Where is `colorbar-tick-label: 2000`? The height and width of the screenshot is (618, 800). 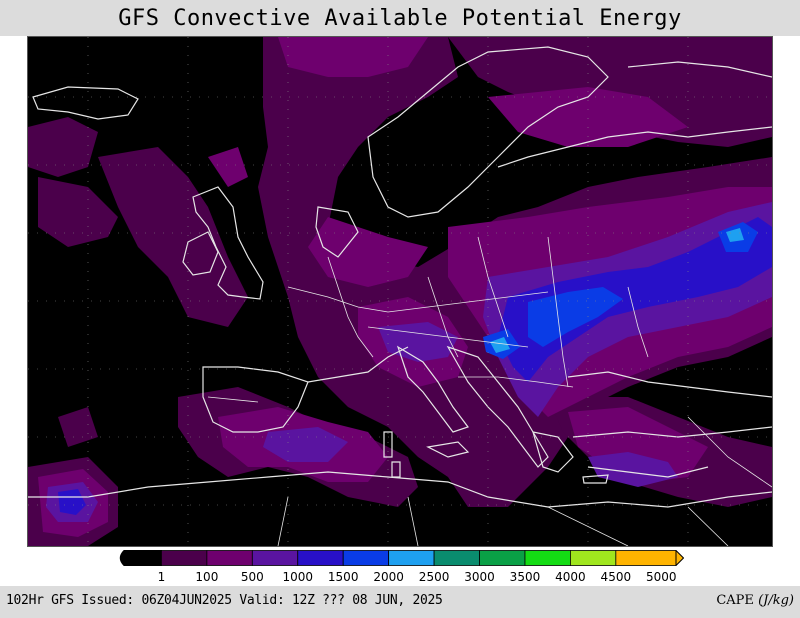 colorbar-tick-label: 2000 is located at coordinates (388, 577).